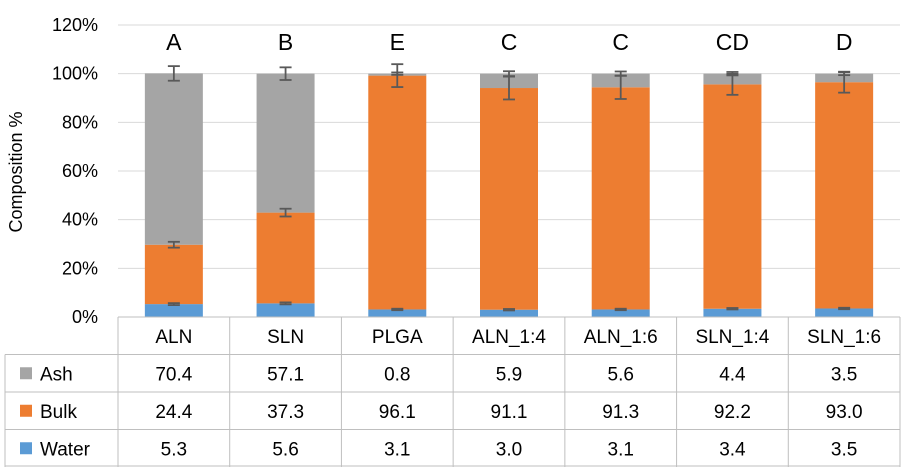 The width and height of the screenshot is (905, 467). Describe the element at coordinates (80, 220) in the screenshot. I see `y-tick-label: 40%` at that location.